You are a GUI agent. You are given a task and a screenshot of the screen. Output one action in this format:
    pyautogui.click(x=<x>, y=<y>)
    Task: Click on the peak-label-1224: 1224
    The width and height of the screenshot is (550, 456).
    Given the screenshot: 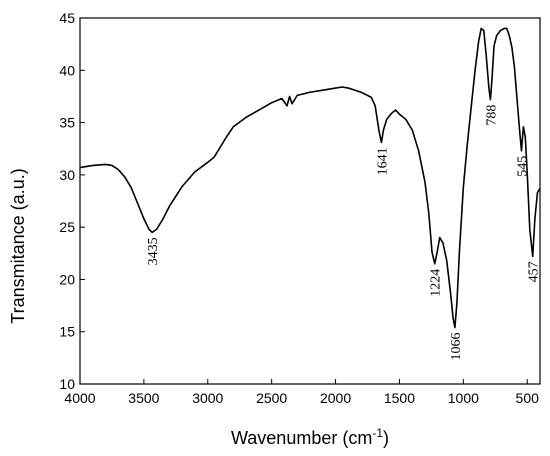 What is the action you would take?
    pyautogui.click(x=436, y=283)
    